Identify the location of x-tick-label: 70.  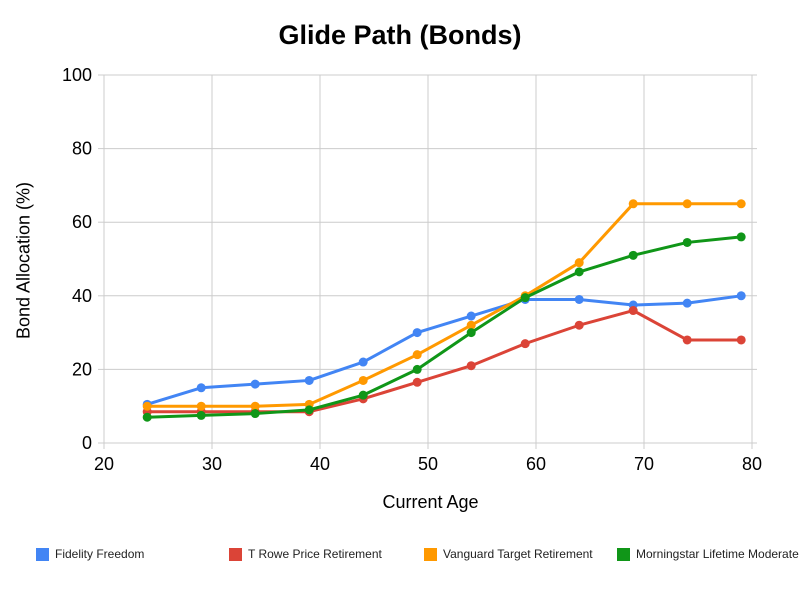
(644, 464).